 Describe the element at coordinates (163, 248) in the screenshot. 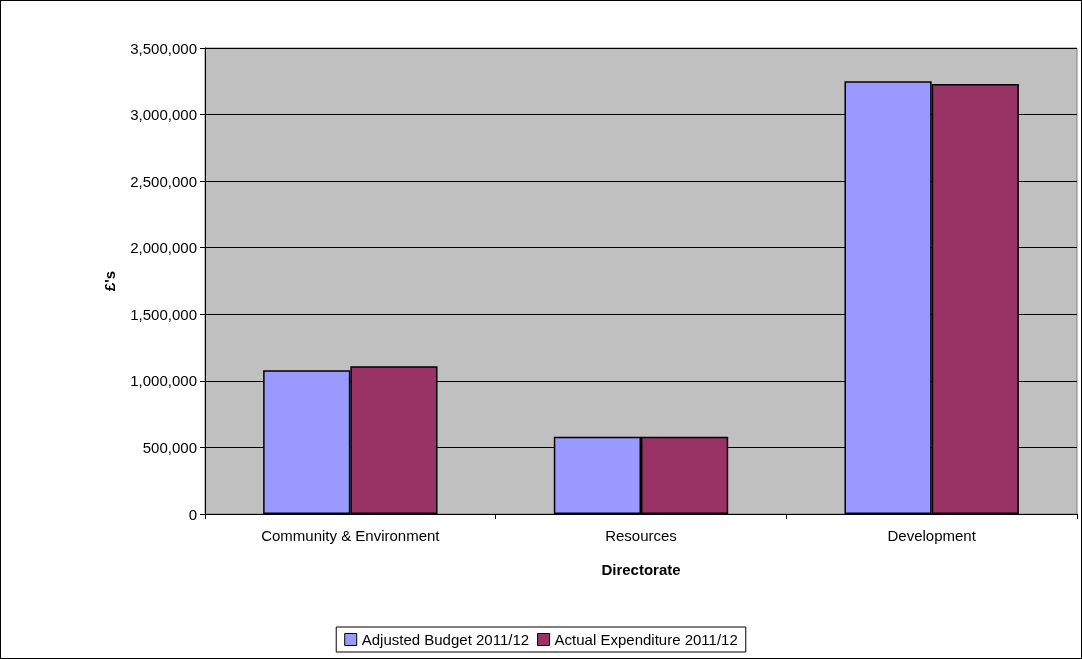

I see `y-tick-label: 2,000,000` at that location.